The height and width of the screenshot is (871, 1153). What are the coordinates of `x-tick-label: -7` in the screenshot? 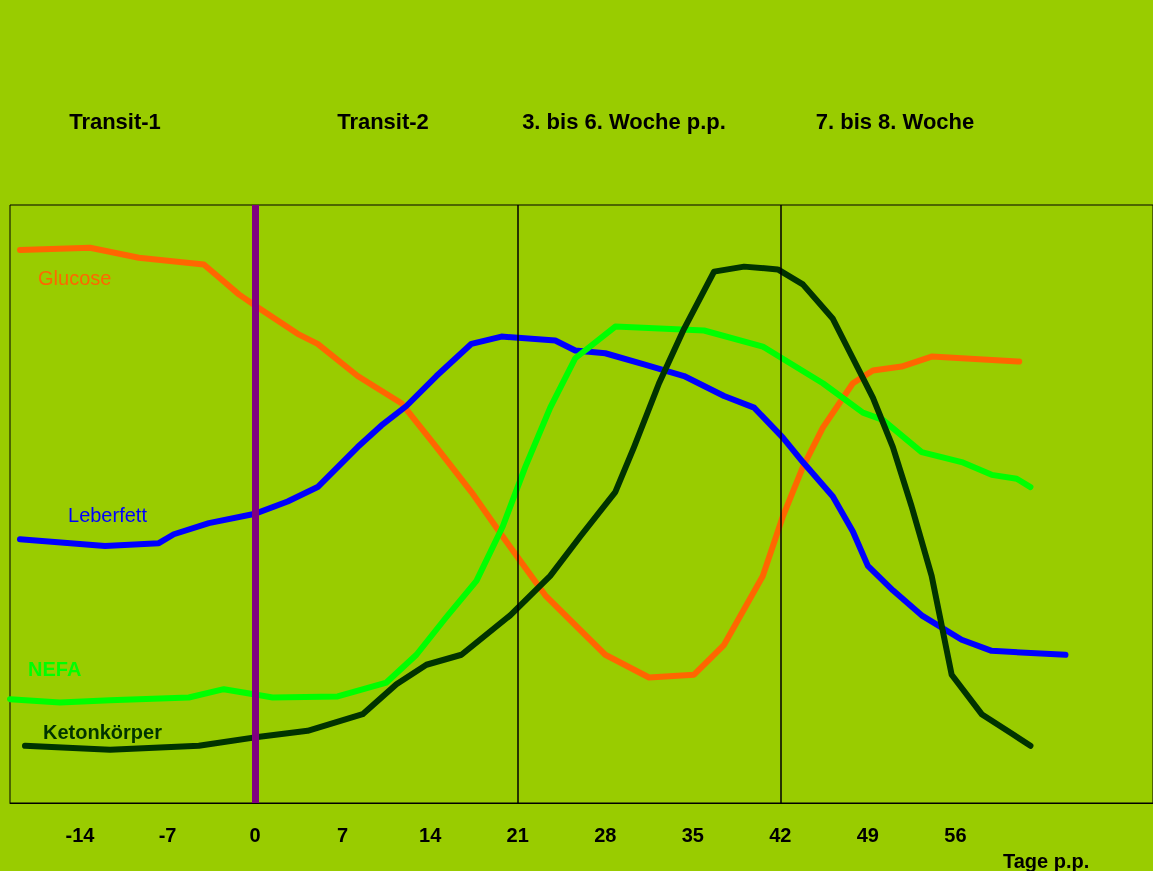 It's located at (167, 835).